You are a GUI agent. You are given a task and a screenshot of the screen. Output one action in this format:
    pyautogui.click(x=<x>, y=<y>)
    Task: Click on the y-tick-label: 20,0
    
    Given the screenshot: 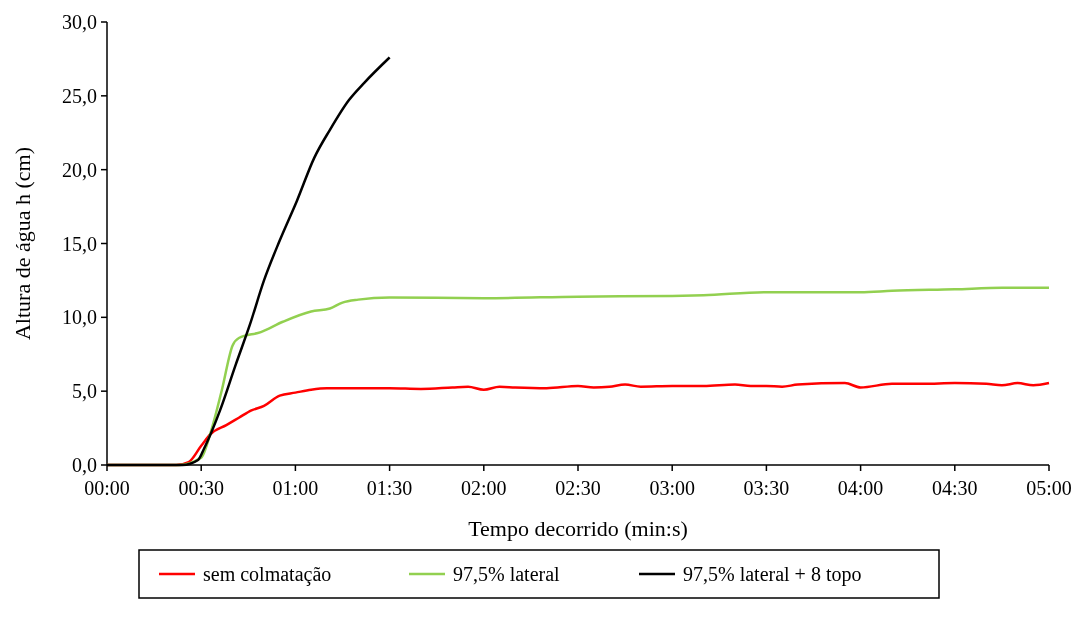 What is the action you would take?
    pyautogui.click(x=79, y=169)
    